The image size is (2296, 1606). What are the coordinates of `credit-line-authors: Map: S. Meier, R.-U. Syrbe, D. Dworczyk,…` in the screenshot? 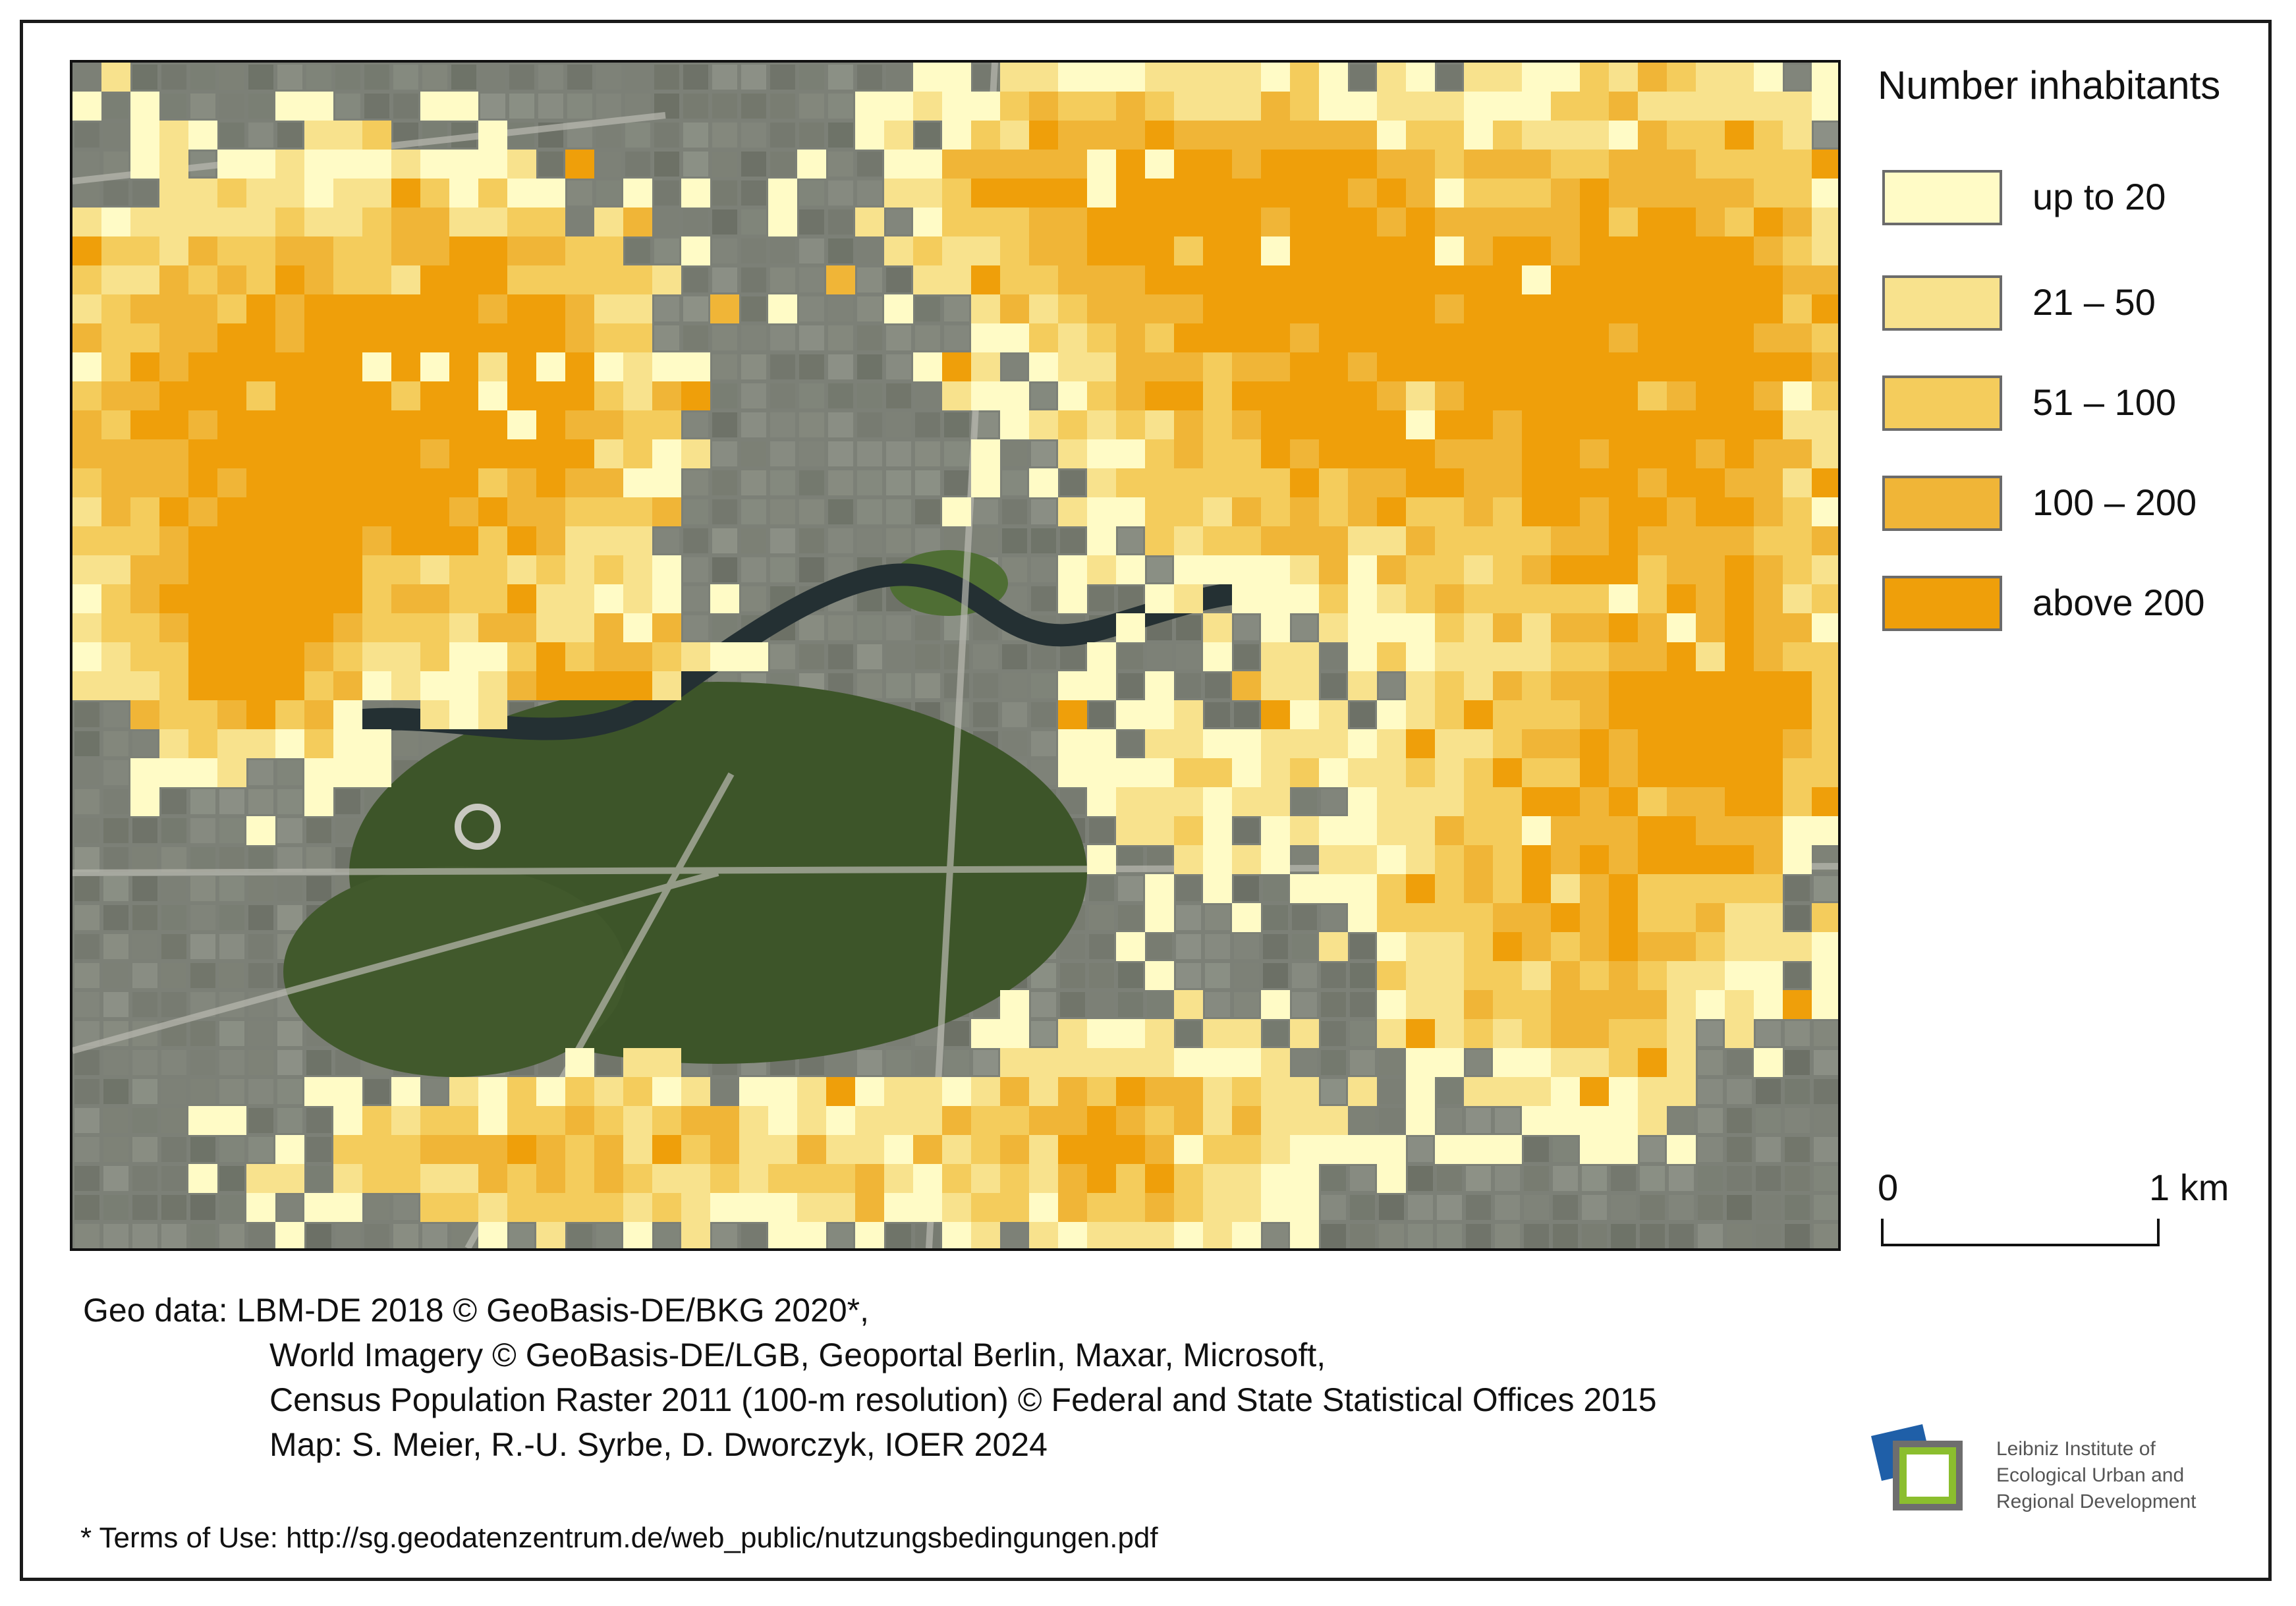 It's located at (658, 1445).